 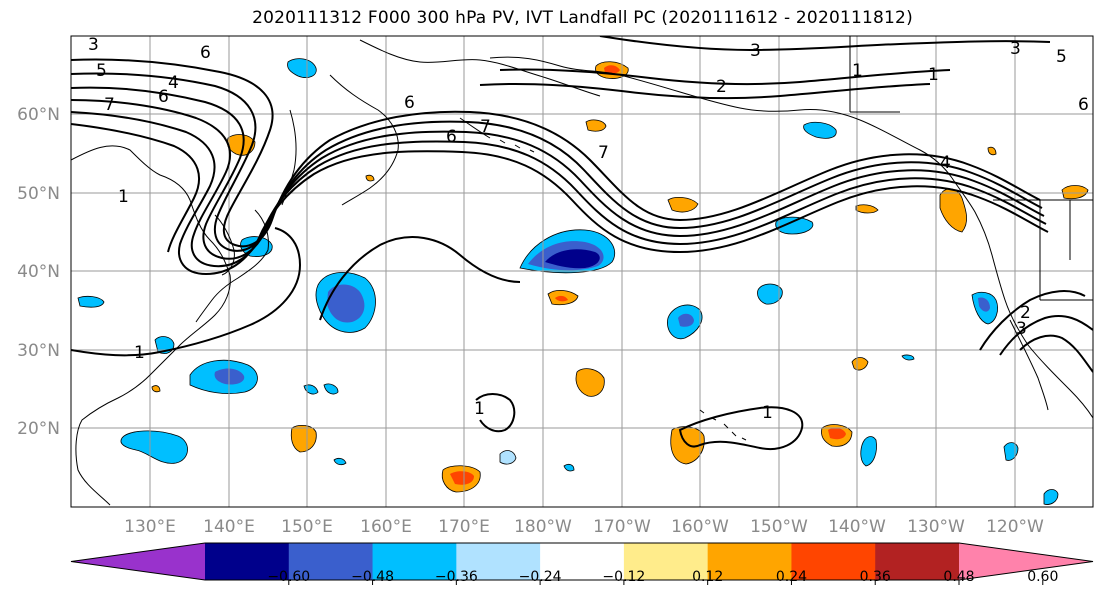 I want to click on aleutian-islands, so click(x=504, y=136).